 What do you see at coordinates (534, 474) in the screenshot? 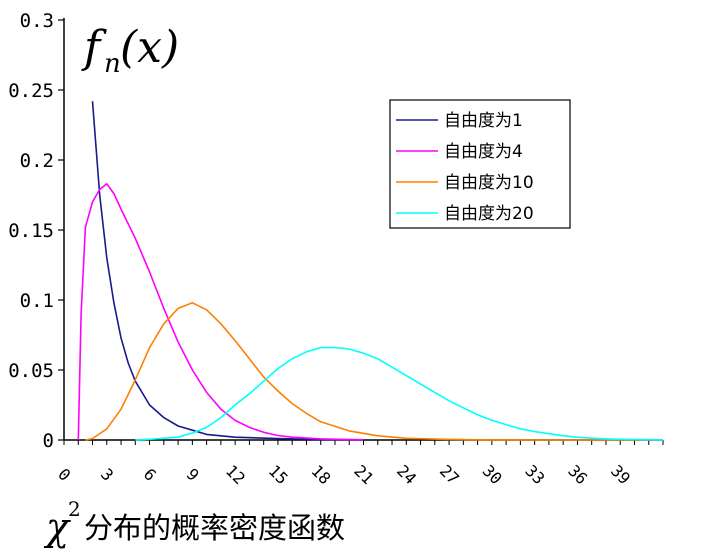
I see `x-tick-label: 33` at bounding box center [534, 474].